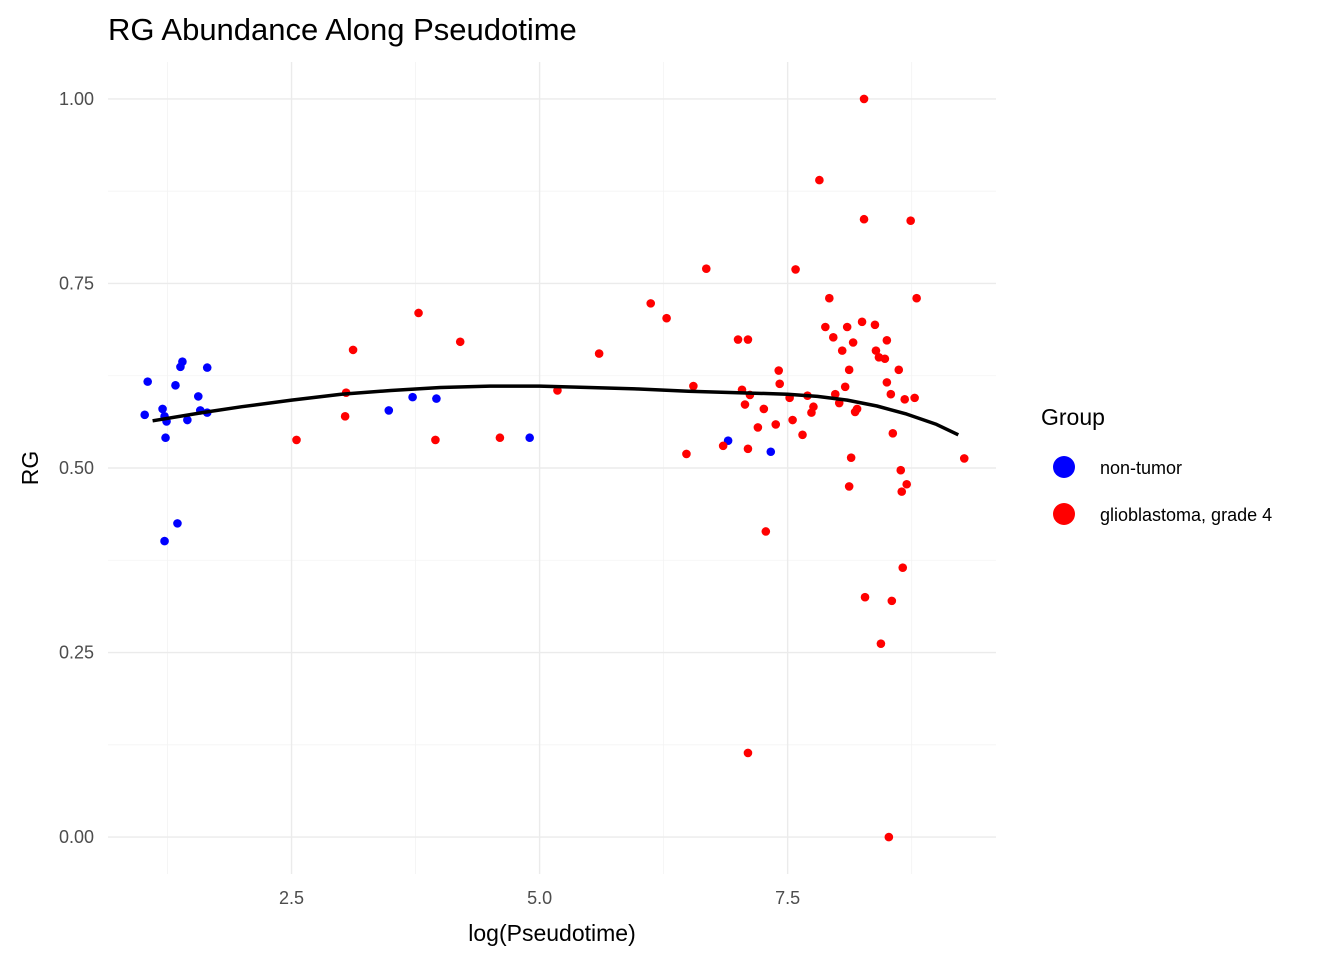  I want to click on legend-label: non-tumor, so click(1141, 468).